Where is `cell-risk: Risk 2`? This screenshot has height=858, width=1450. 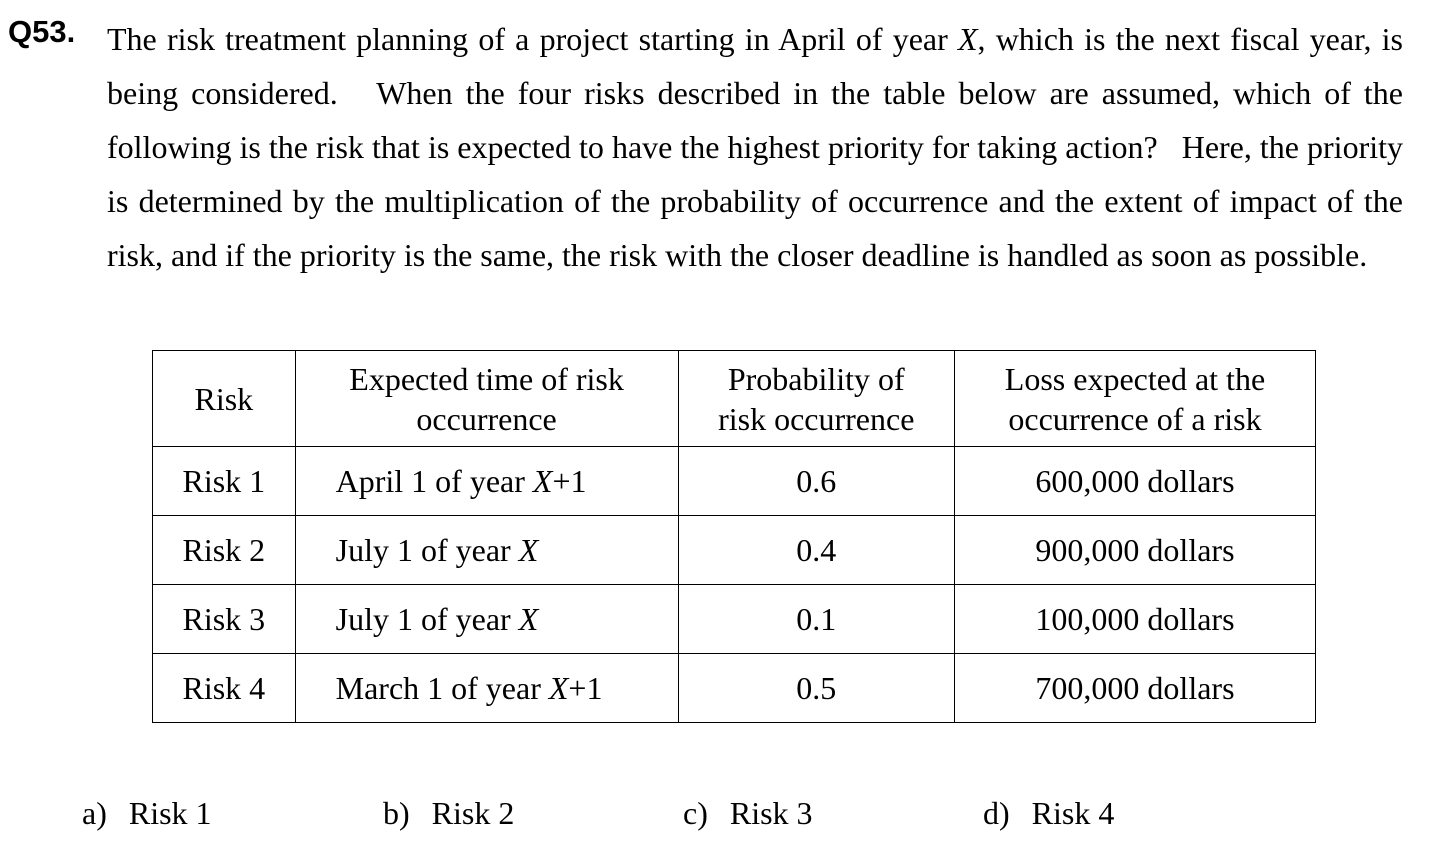 cell-risk: Risk 2 is located at coordinates (224, 550).